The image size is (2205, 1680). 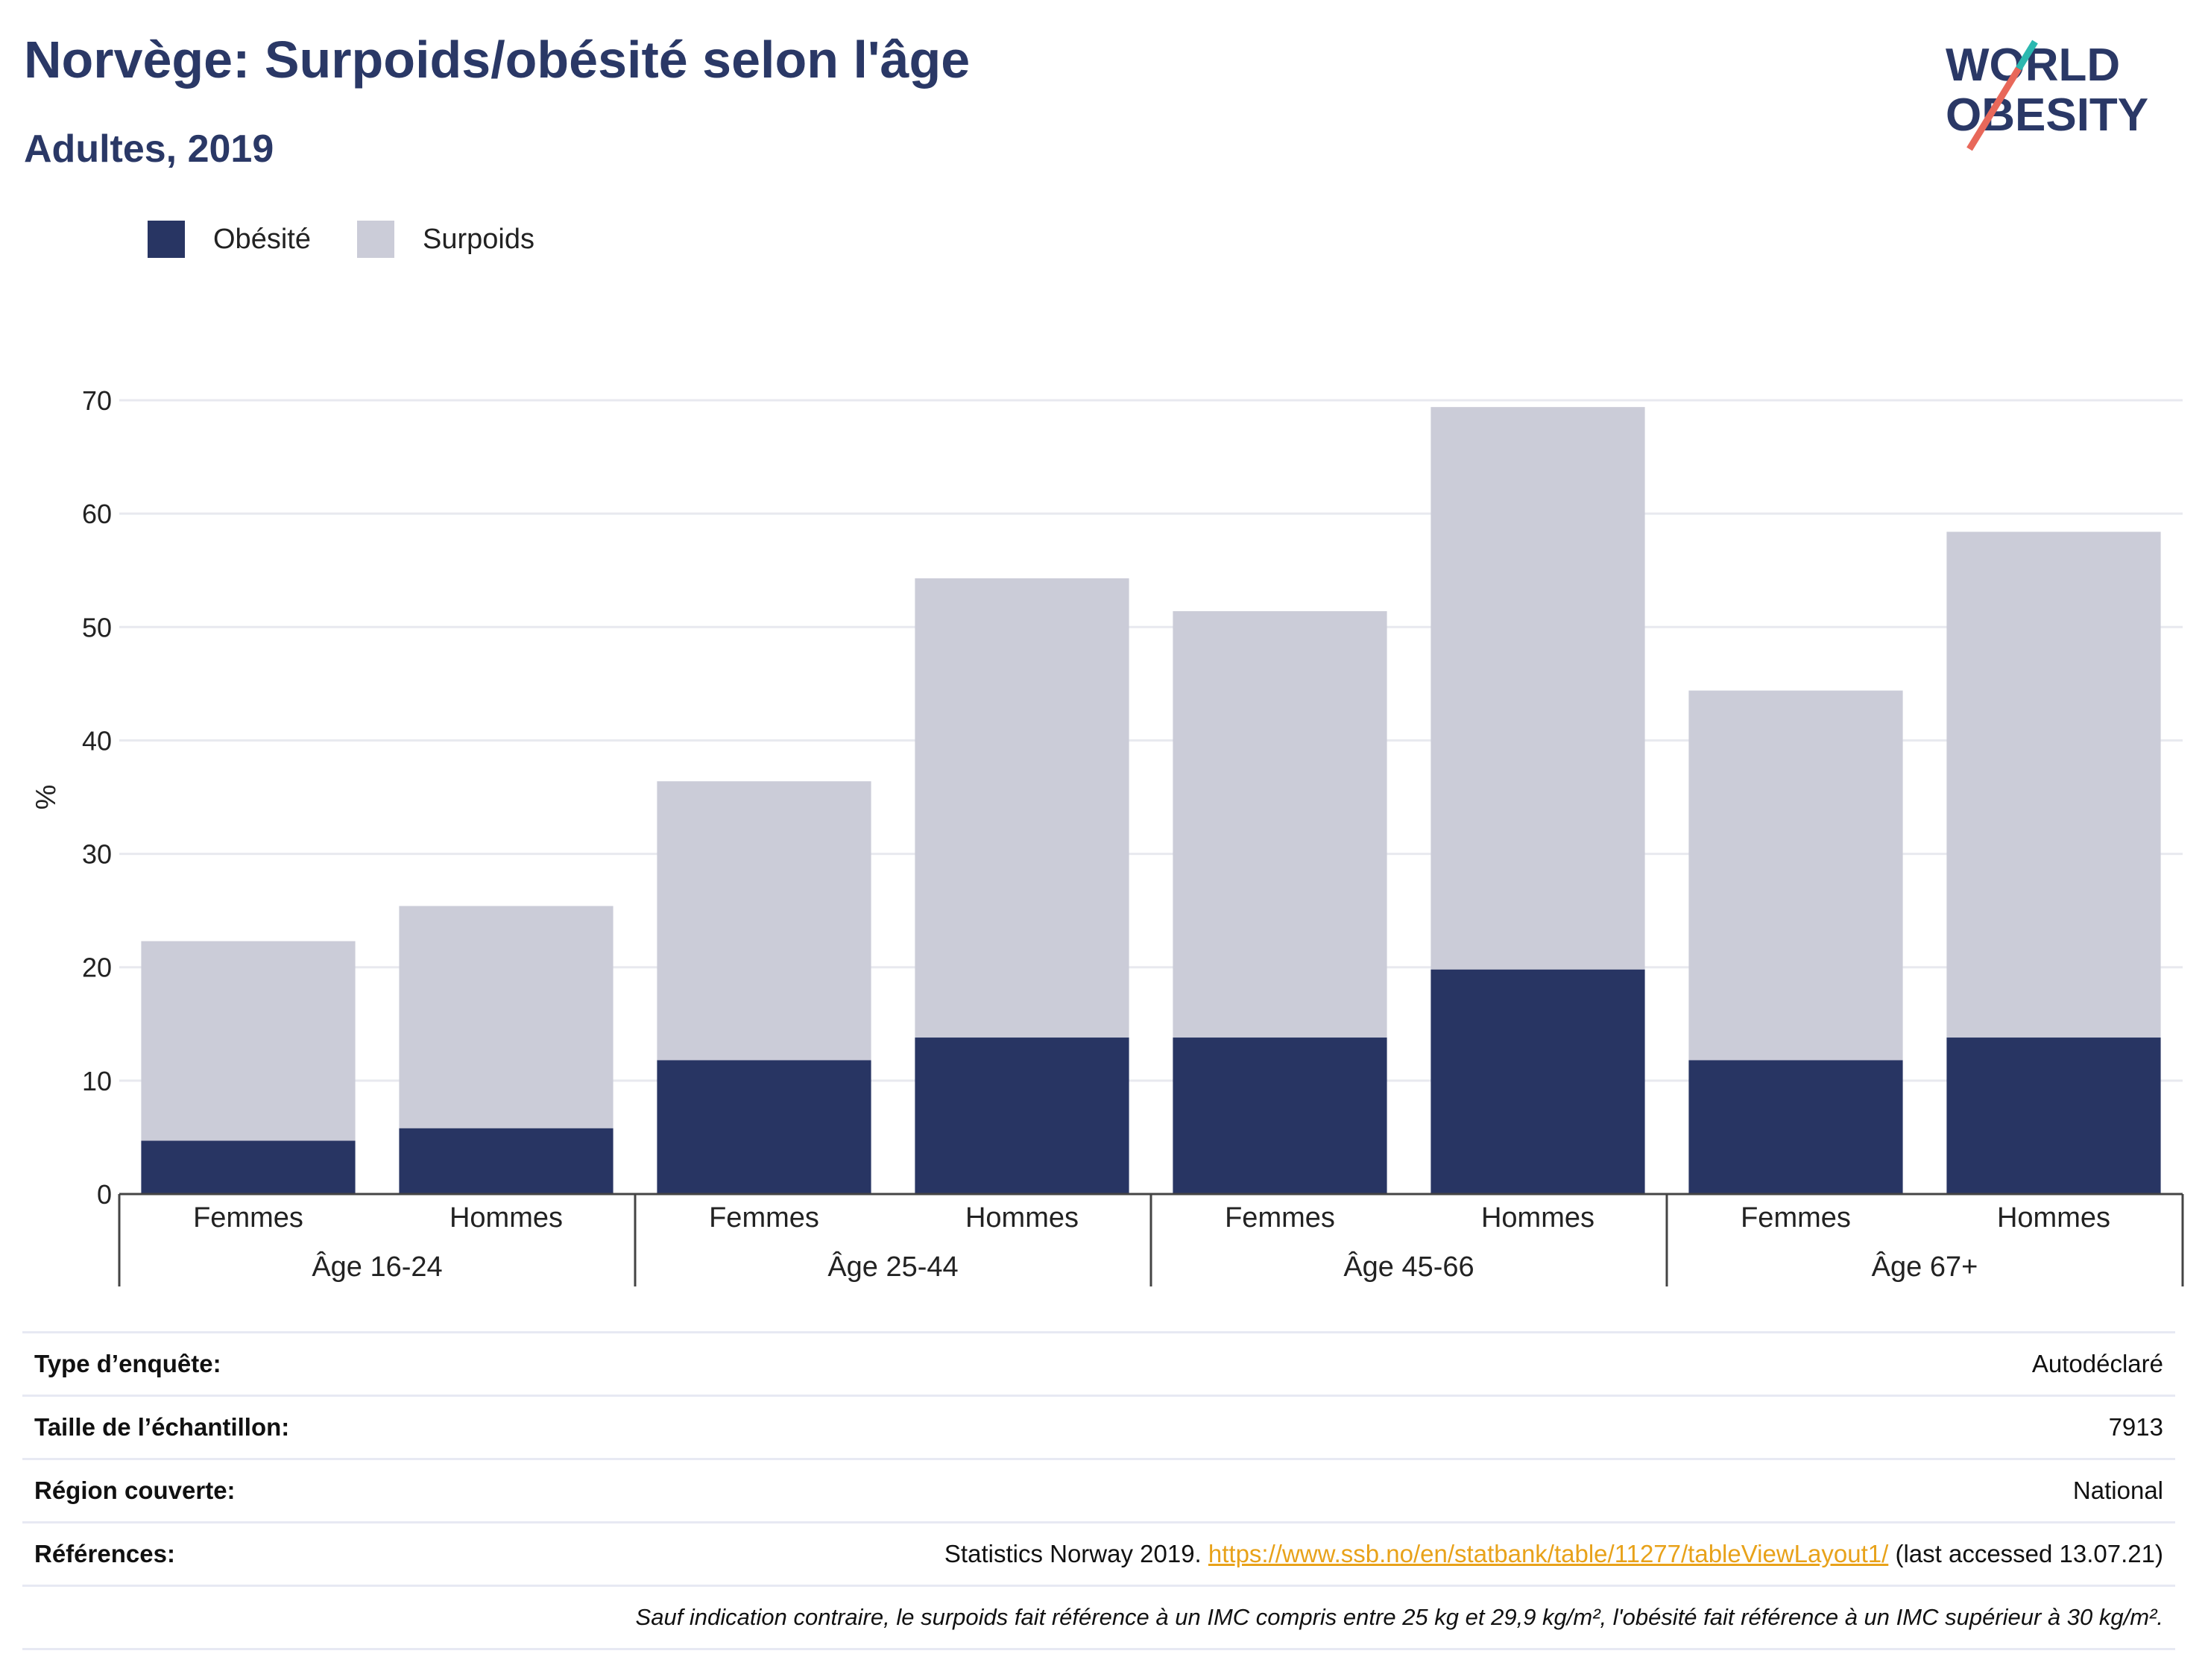 I want to click on info-value: Autodéclaré, so click(x=2097, y=1363).